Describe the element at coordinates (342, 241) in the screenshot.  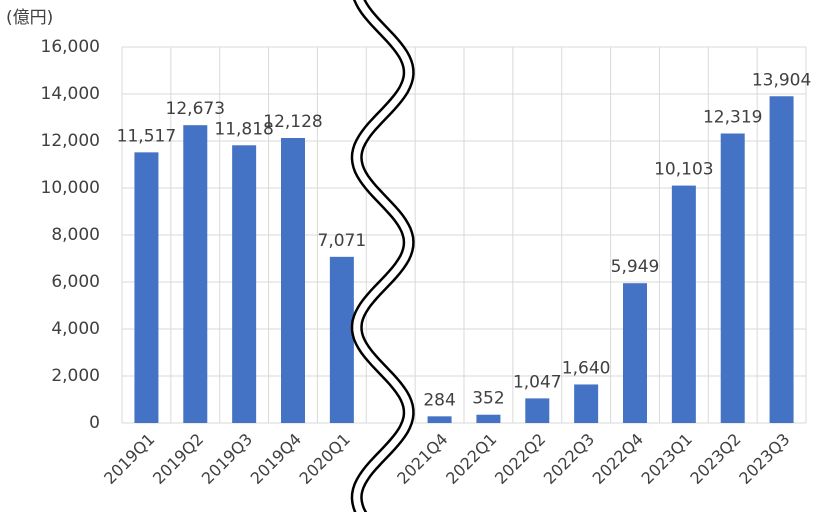
I see `value-label: 7,071` at that location.